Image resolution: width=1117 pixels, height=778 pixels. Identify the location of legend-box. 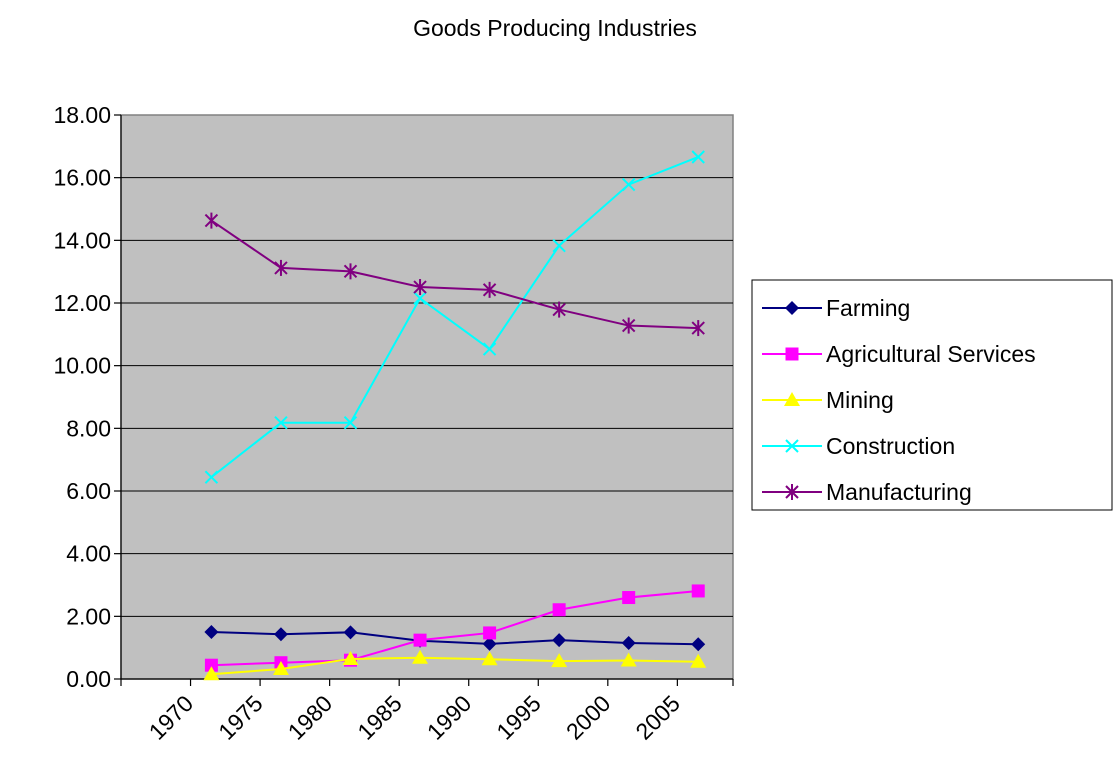
(932, 395).